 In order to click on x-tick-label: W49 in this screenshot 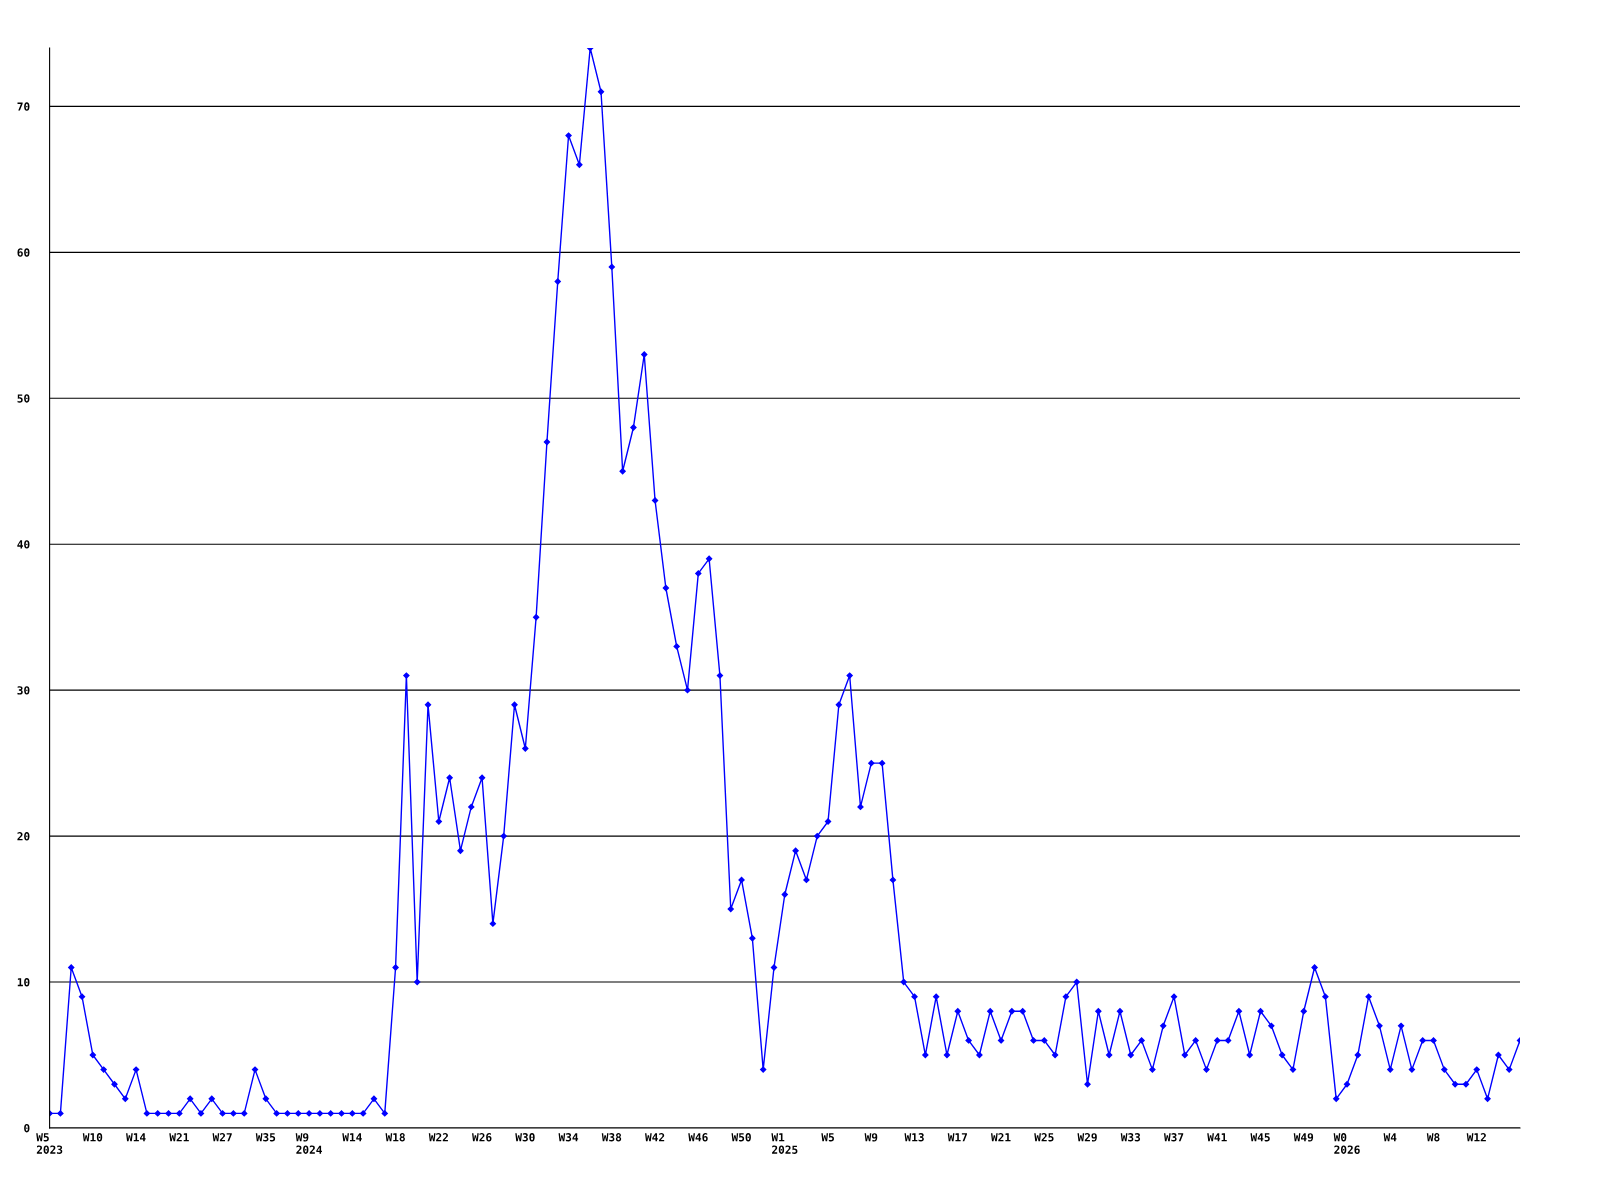, I will do `click(1303, 1137)`.